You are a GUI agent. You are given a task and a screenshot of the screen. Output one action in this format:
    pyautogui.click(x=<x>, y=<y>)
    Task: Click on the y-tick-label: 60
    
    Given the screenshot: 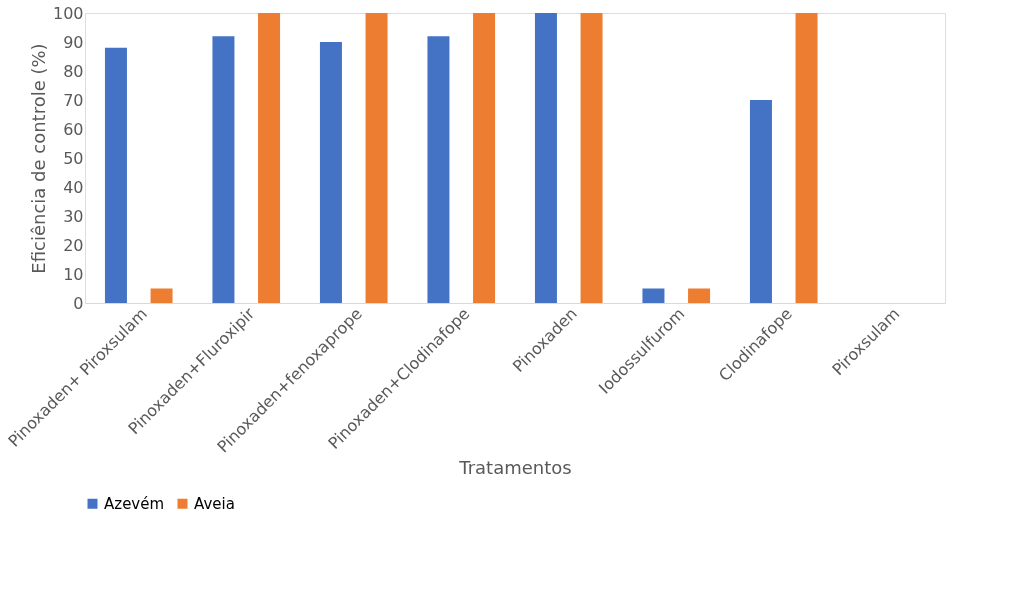 What is the action you would take?
    pyautogui.click(x=73, y=129)
    